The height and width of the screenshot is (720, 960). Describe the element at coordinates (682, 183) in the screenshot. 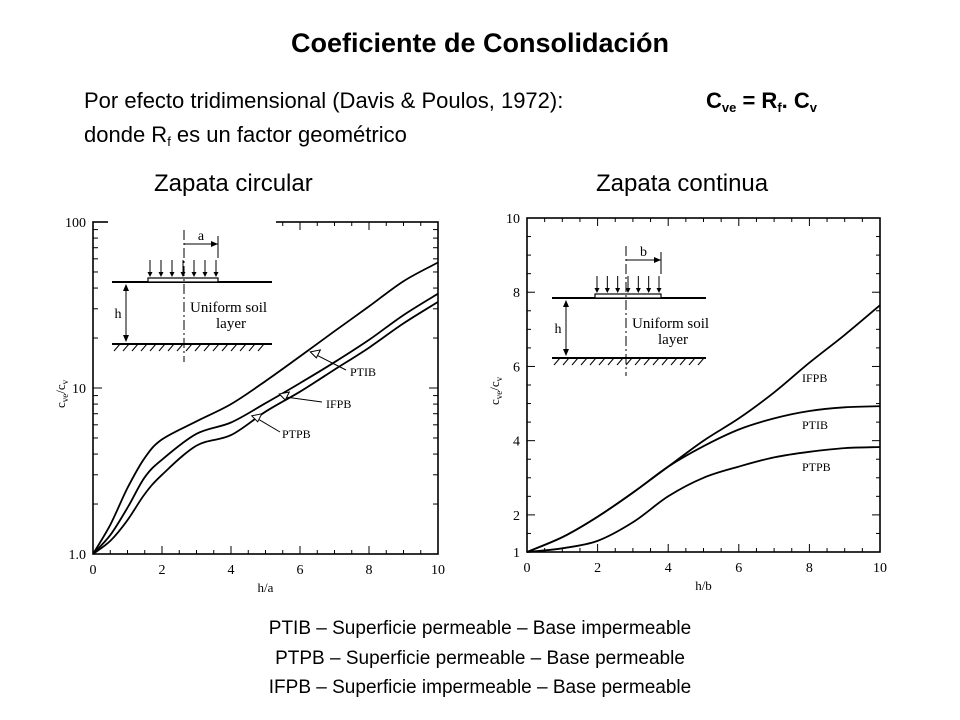

I see `chart-title-continuous: Zapata continua` at that location.